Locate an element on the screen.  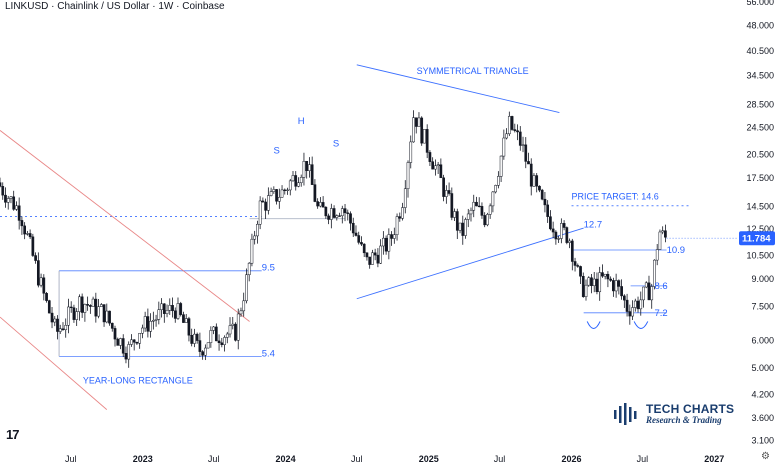
time-axis: Jul 2023 Jul 2024 Jul 2025 Jul 2026 Jul 2027 is located at coordinates (394, 459).